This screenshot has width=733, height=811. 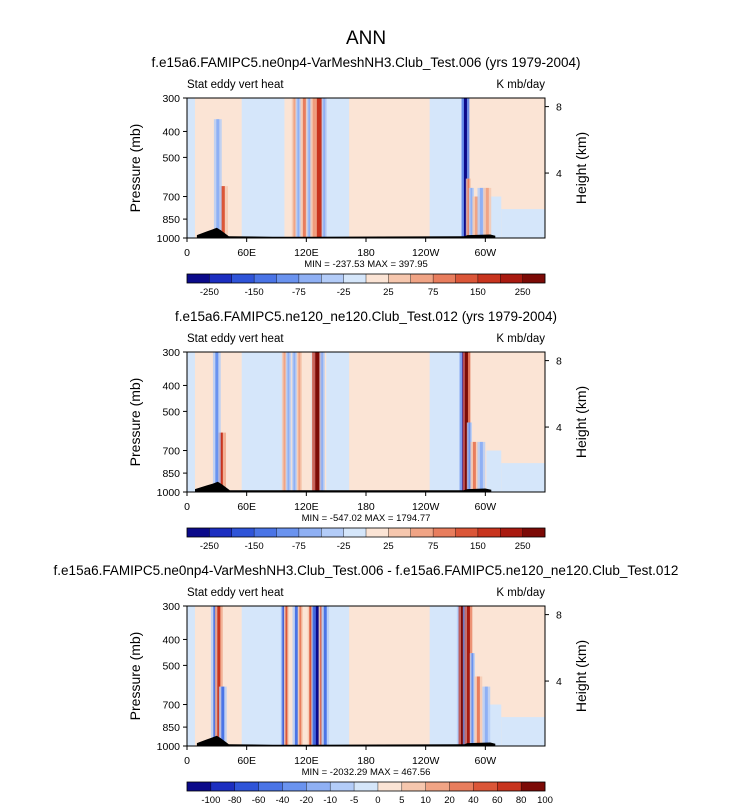 What do you see at coordinates (478, 292) in the screenshot?
I see `colorbar-label: 150` at bounding box center [478, 292].